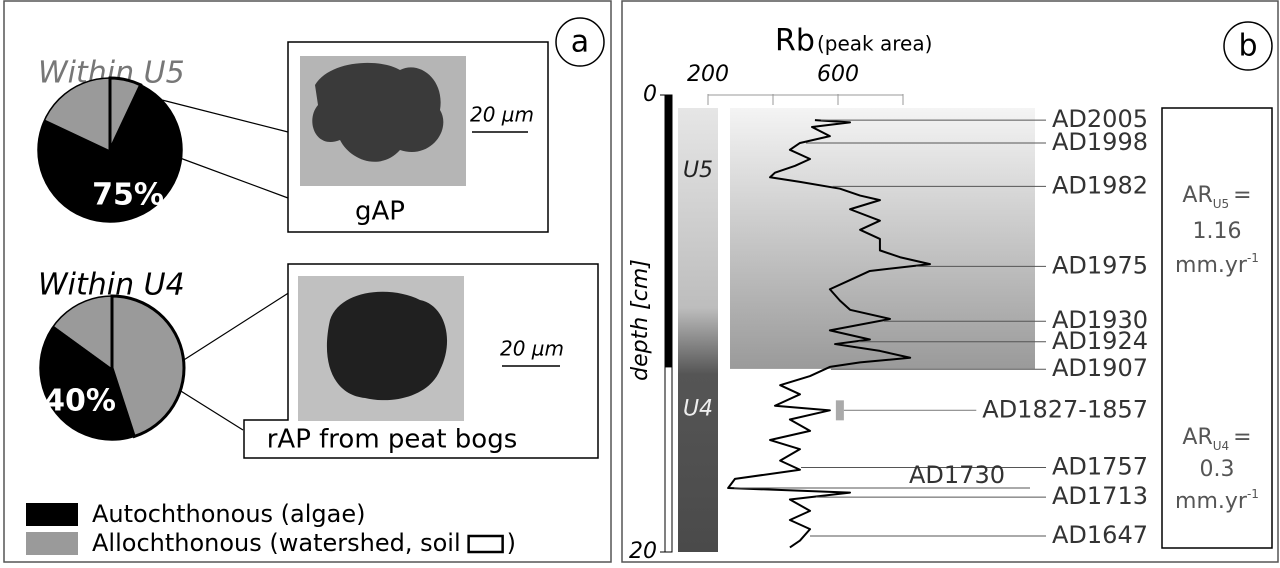 This screenshot has height=568, width=1280. I want to click on rate-value: 1.16, so click(1217, 231).